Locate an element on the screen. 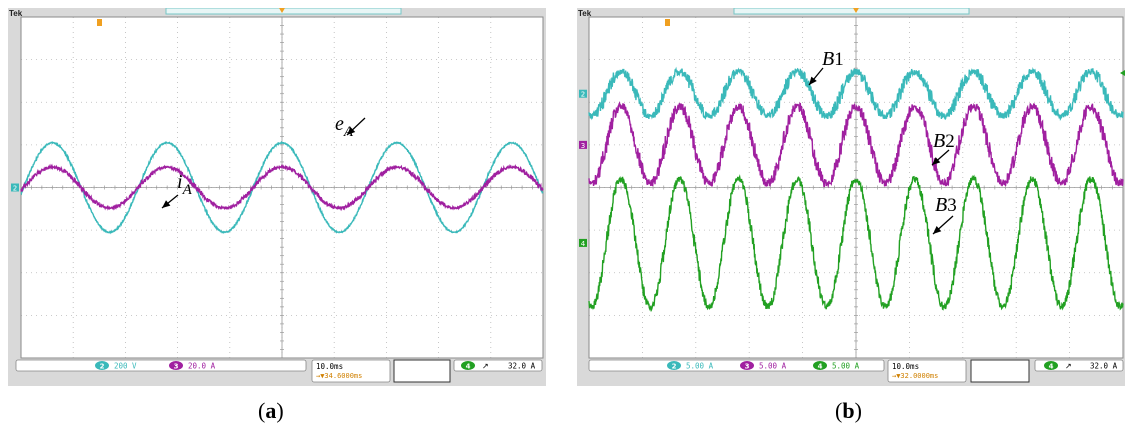 This screenshot has width=1125, height=430. annotation-e-a: eA is located at coordinates (350, 126).